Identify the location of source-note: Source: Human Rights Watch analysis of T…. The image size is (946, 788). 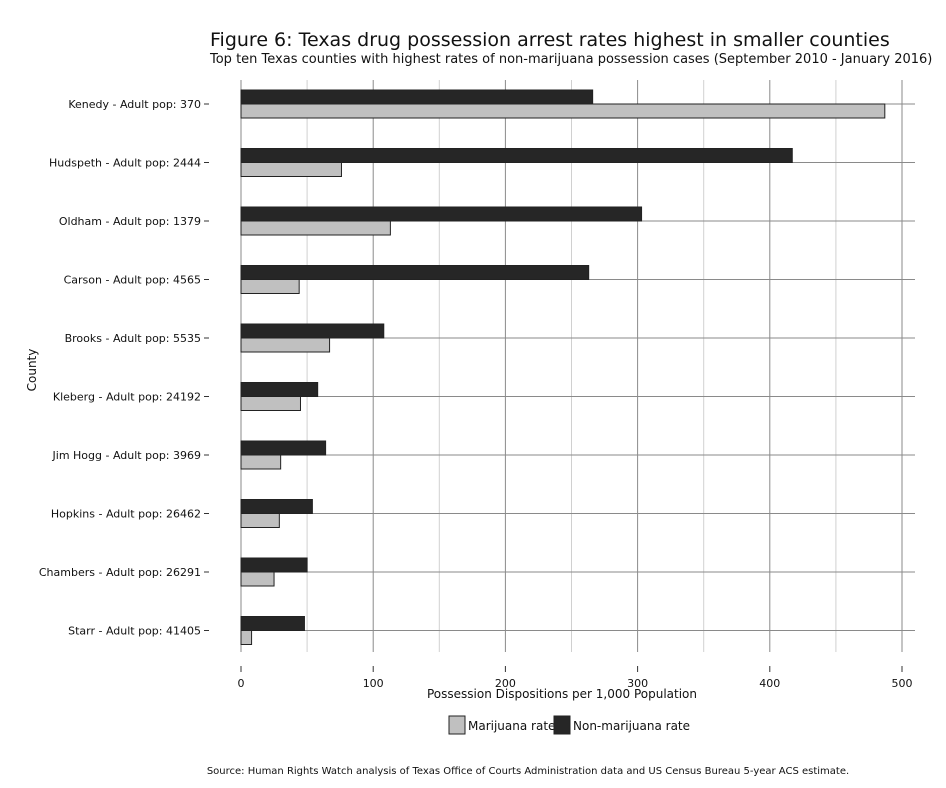
(528, 771).